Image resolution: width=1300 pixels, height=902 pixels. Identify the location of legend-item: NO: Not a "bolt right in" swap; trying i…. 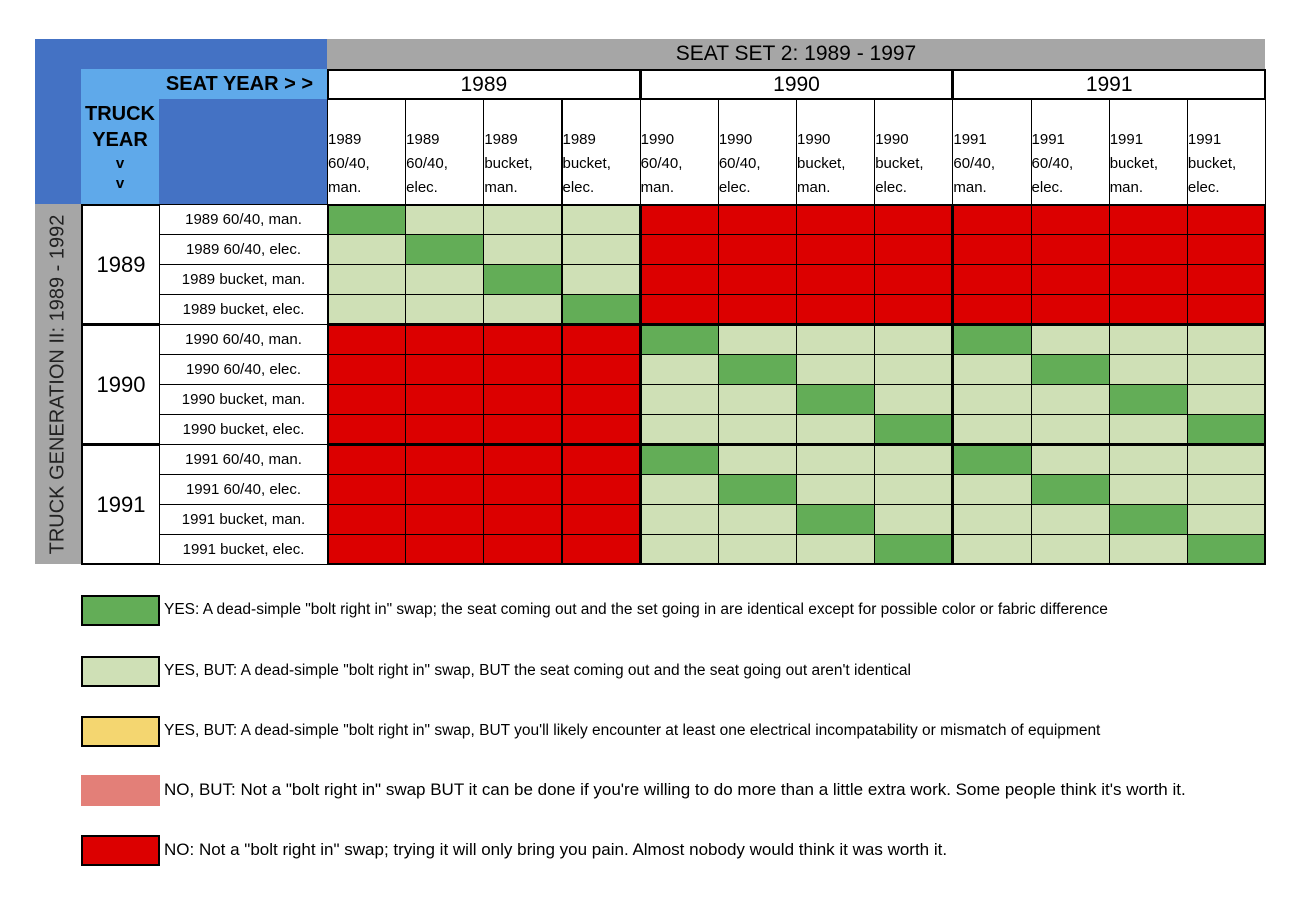
(514, 850).